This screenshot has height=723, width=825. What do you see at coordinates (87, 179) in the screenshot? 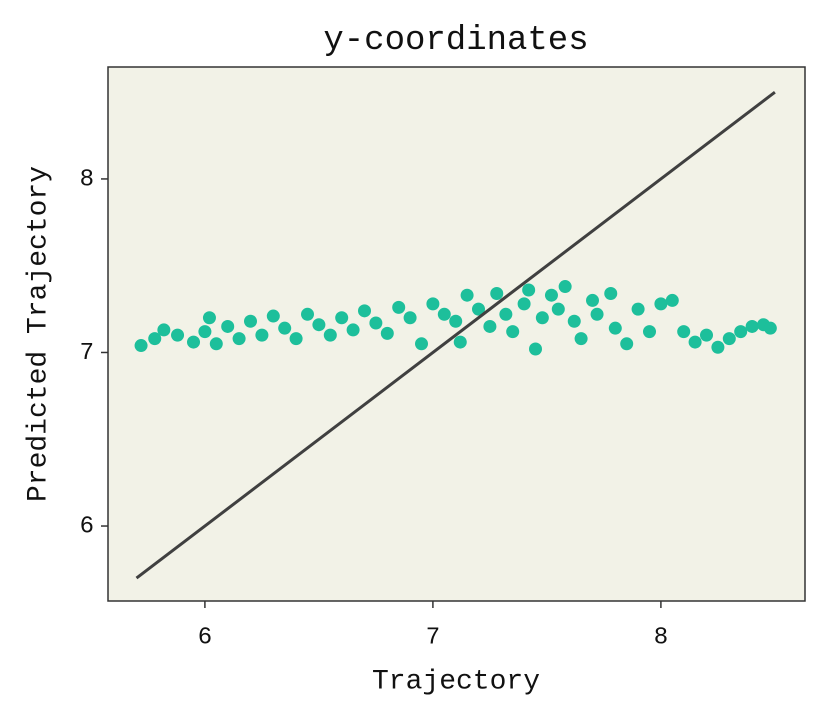
I see `y-tick-label: 8` at bounding box center [87, 179].